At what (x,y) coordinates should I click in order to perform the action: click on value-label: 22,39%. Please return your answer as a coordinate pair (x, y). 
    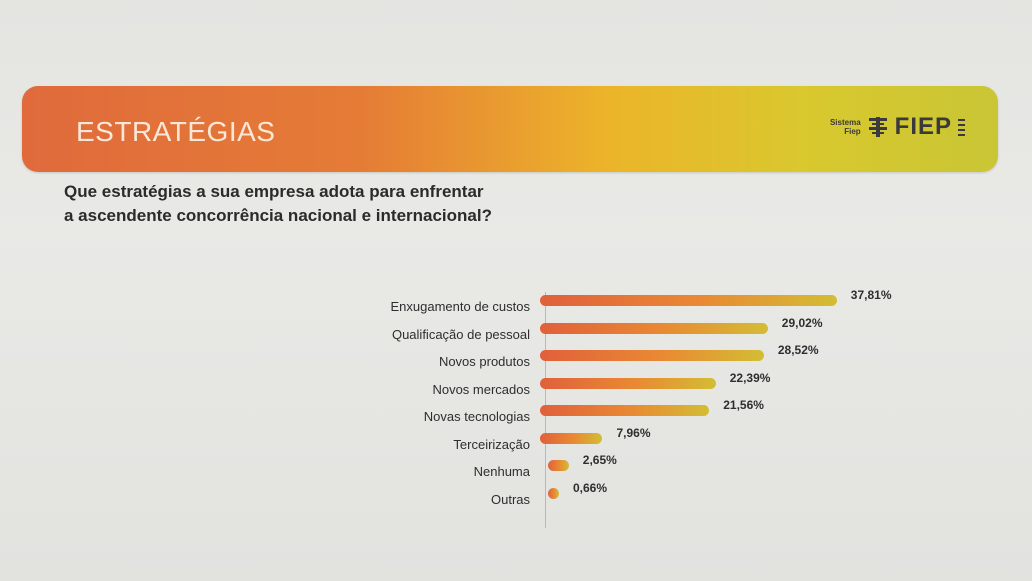
    Looking at the image, I should click on (750, 377).